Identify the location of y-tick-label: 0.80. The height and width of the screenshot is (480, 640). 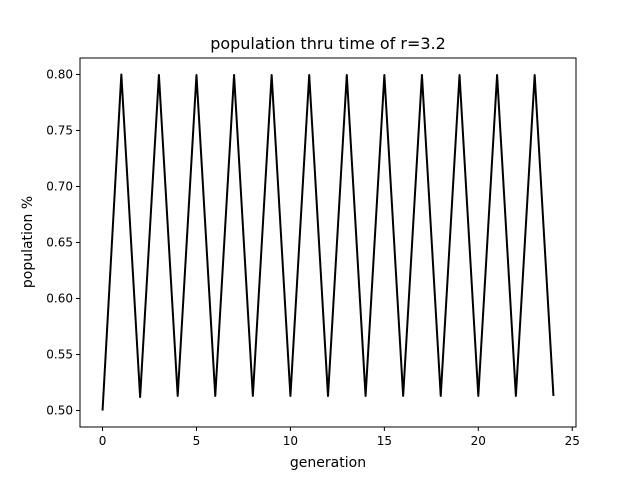
(59, 74).